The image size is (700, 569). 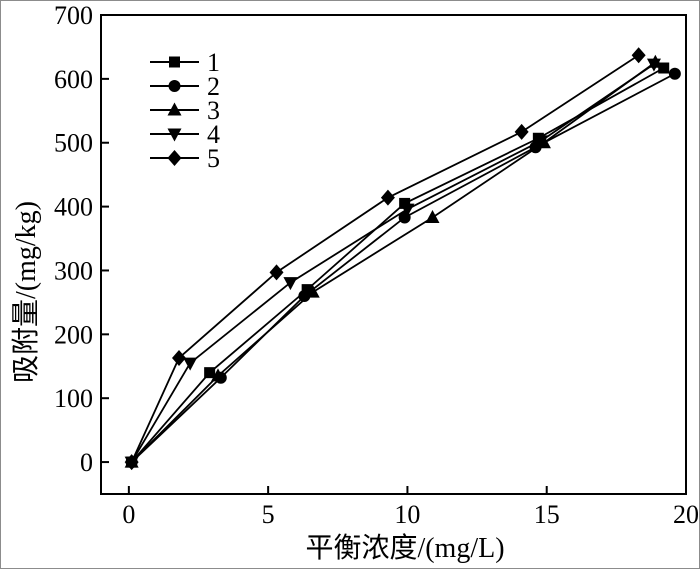 What do you see at coordinates (213, 134) in the screenshot?
I see `legend-label: 4` at bounding box center [213, 134].